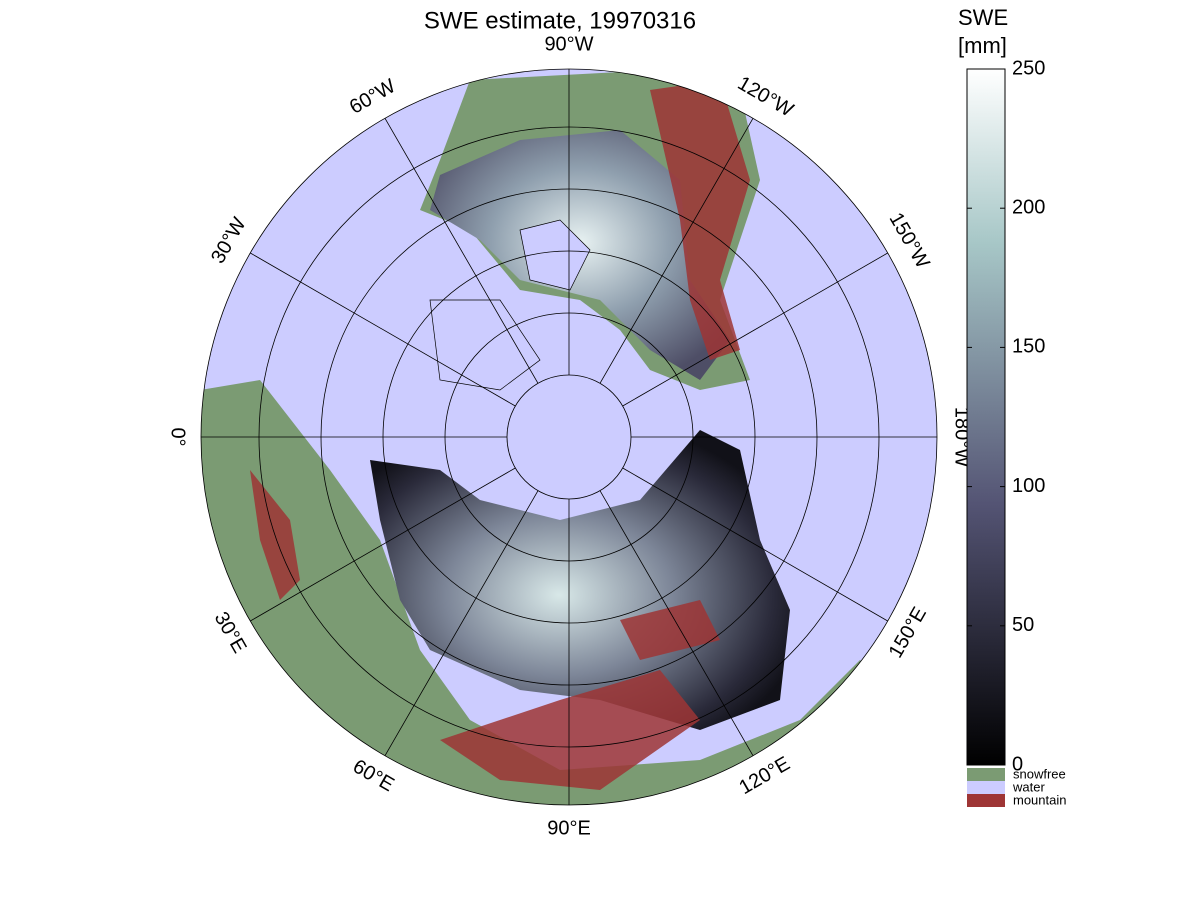 This screenshot has height=901, width=1201. What do you see at coordinates (510, 305) in the screenshot?
I see `coastline` at bounding box center [510, 305].